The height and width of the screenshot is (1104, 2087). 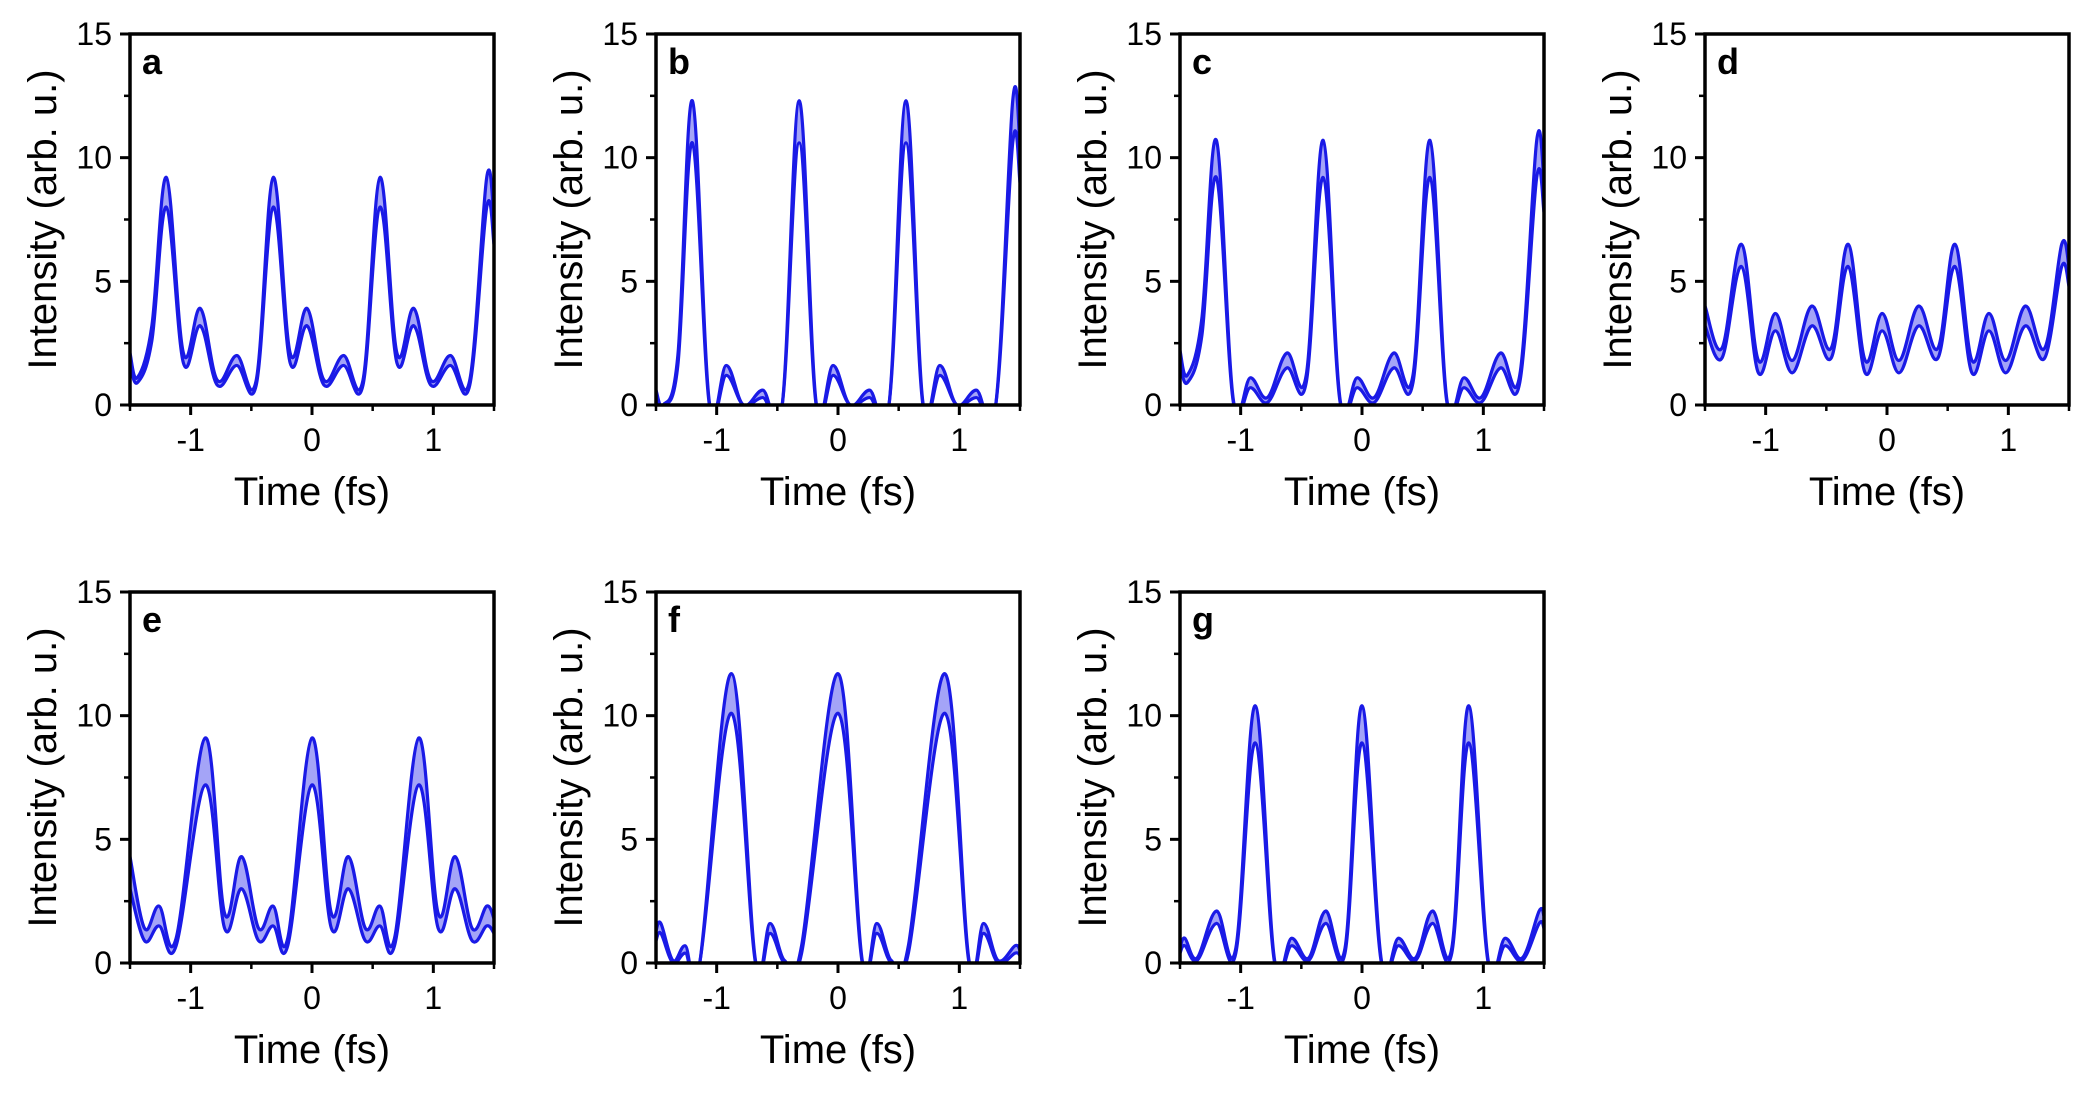 What do you see at coordinates (679, 61) in the screenshot?
I see `panel-letter: b` at bounding box center [679, 61].